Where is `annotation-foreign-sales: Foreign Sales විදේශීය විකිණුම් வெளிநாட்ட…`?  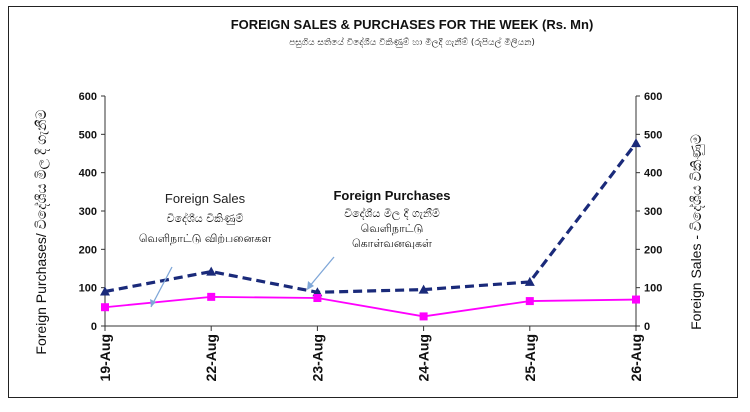
annotation-foreign-sales: Foreign Sales විදේශීය විකිණුම් வெளிநாட்ட… is located at coordinates (205, 249).